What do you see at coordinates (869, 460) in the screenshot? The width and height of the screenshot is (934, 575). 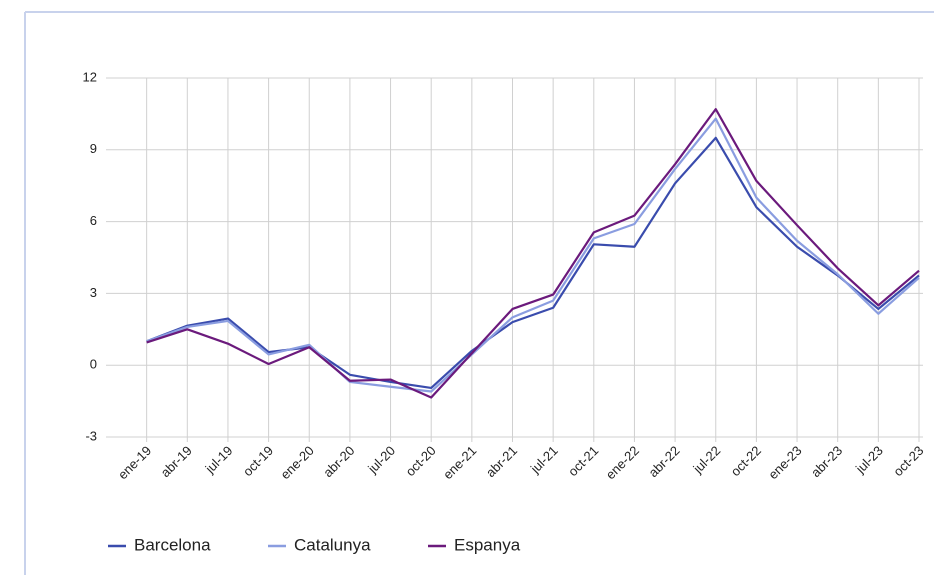 I see `x-tick-label: jul-23` at bounding box center [869, 460].